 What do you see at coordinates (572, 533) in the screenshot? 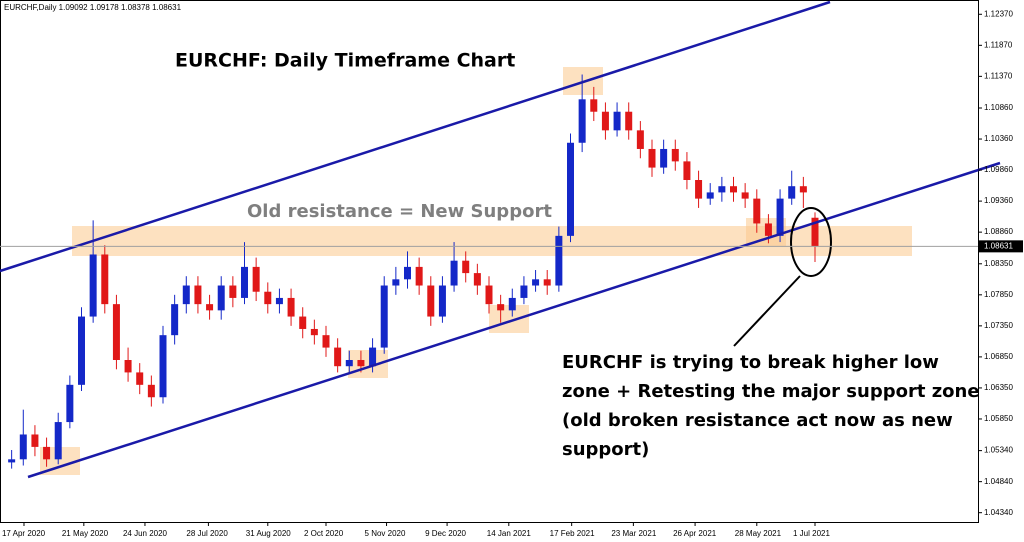
I see `x-tick-label: 17 Feb 2021` at bounding box center [572, 533].